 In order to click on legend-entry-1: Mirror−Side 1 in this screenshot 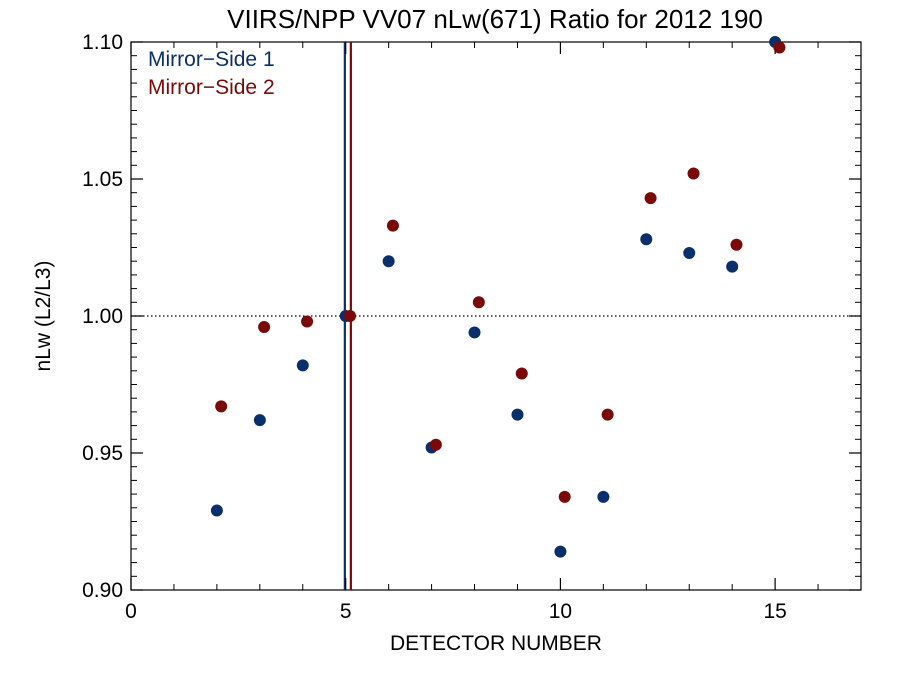, I will do `click(211, 59)`.